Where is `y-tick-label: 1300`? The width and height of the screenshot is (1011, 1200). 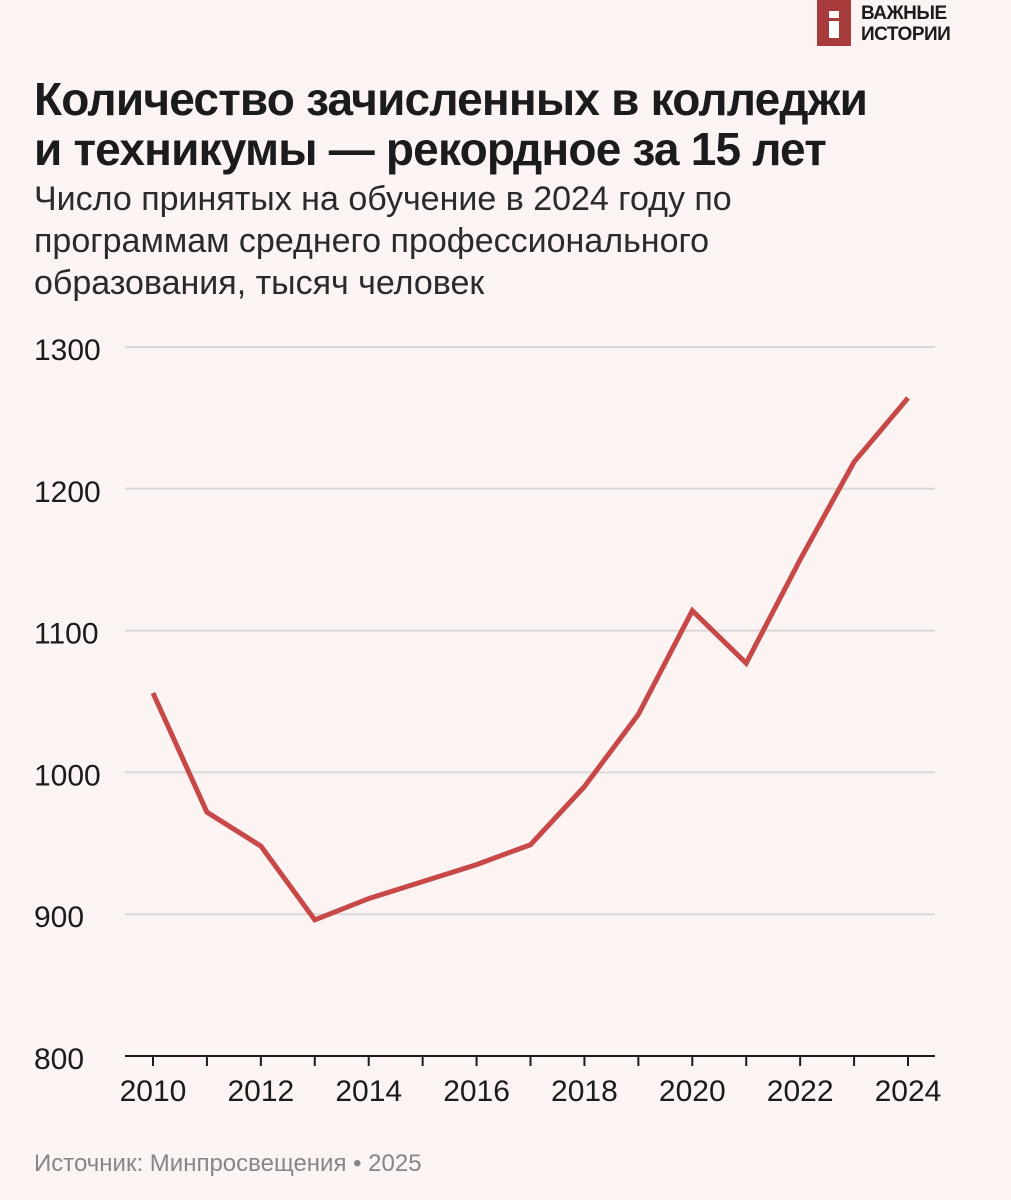 y-tick-label: 1300 is located at coordinates (67, 350).